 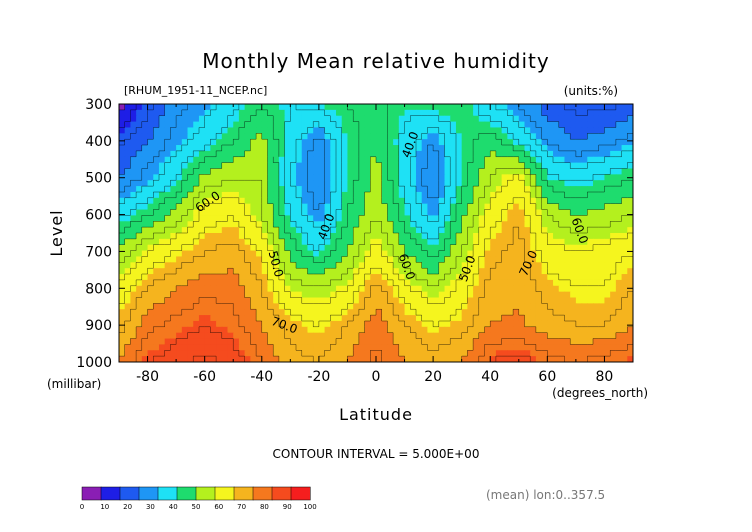 What do you see at coordinates (376, 454) in the screenshot?
I see `contour-interval-note: CONTOUR INTERVAL = 5.000E+00` at bounding box center [376, 454].